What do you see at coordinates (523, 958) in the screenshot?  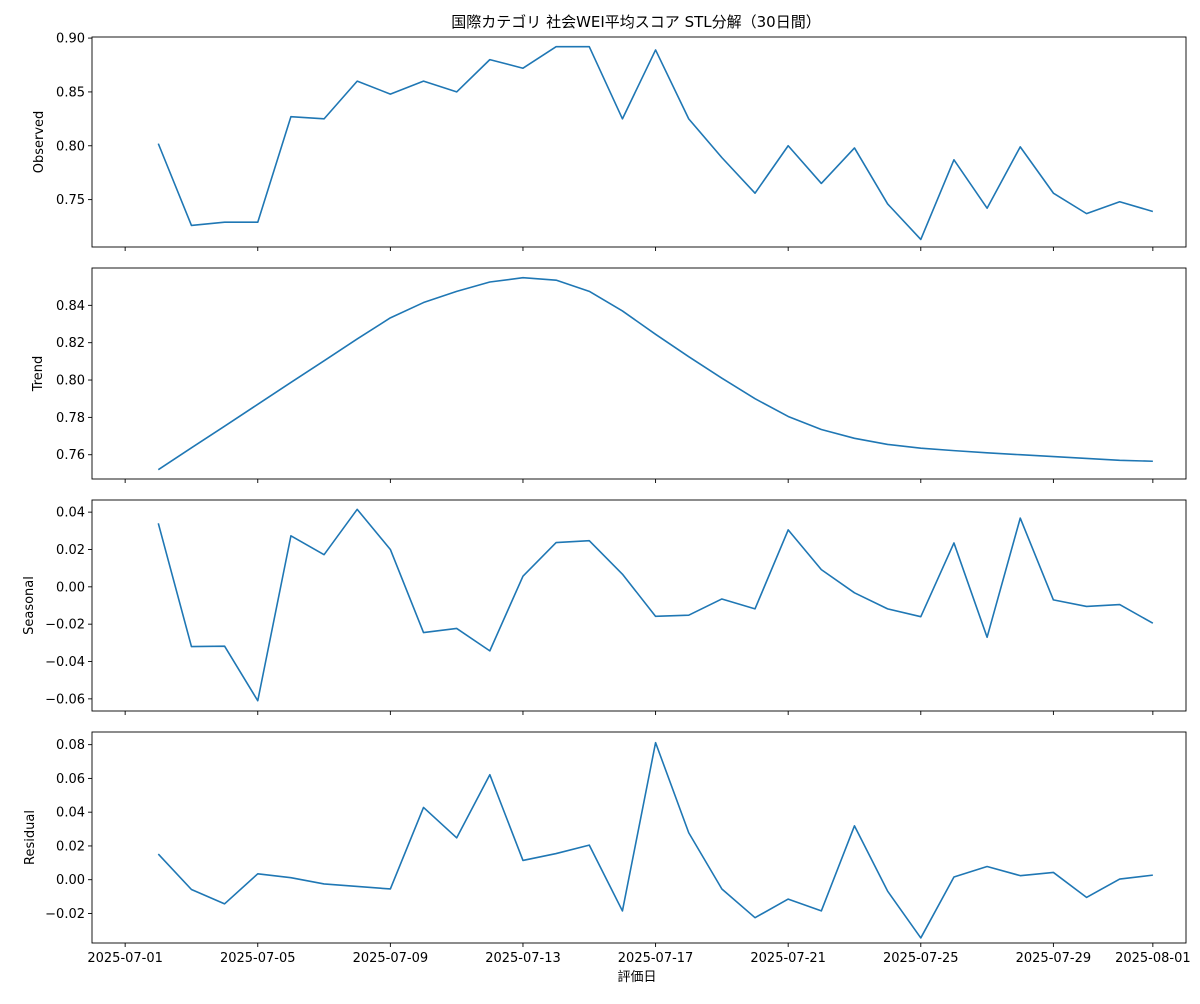 I see `x-tick-label: 2025-07-13` at bounding box center [523, 958].